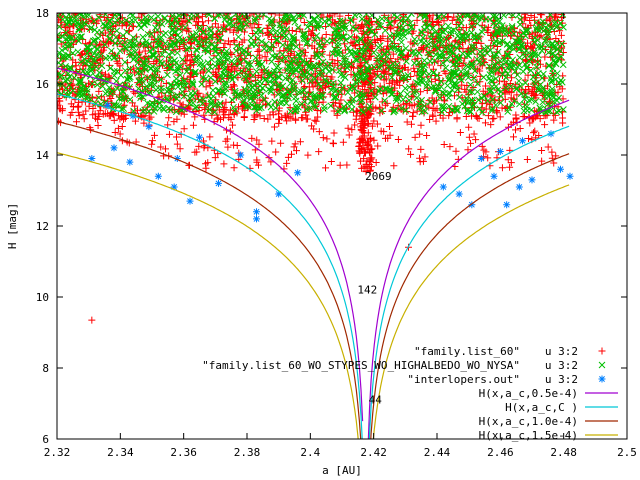  Describe the element at coordinates (108, 105) in the screenshot. I see `point-star` at that location.